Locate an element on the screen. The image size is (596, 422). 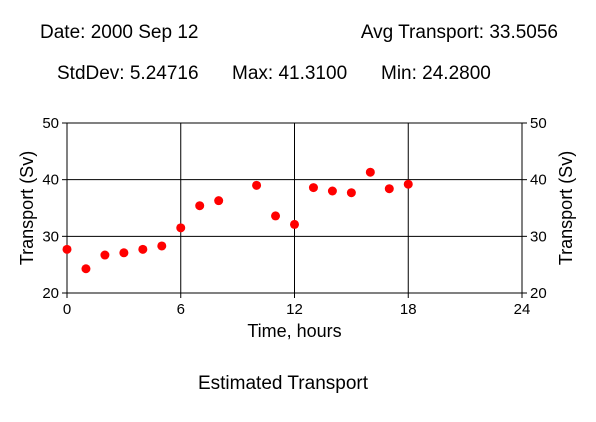
y-tick-label-left: 50 is located at coordinates (50, 123).